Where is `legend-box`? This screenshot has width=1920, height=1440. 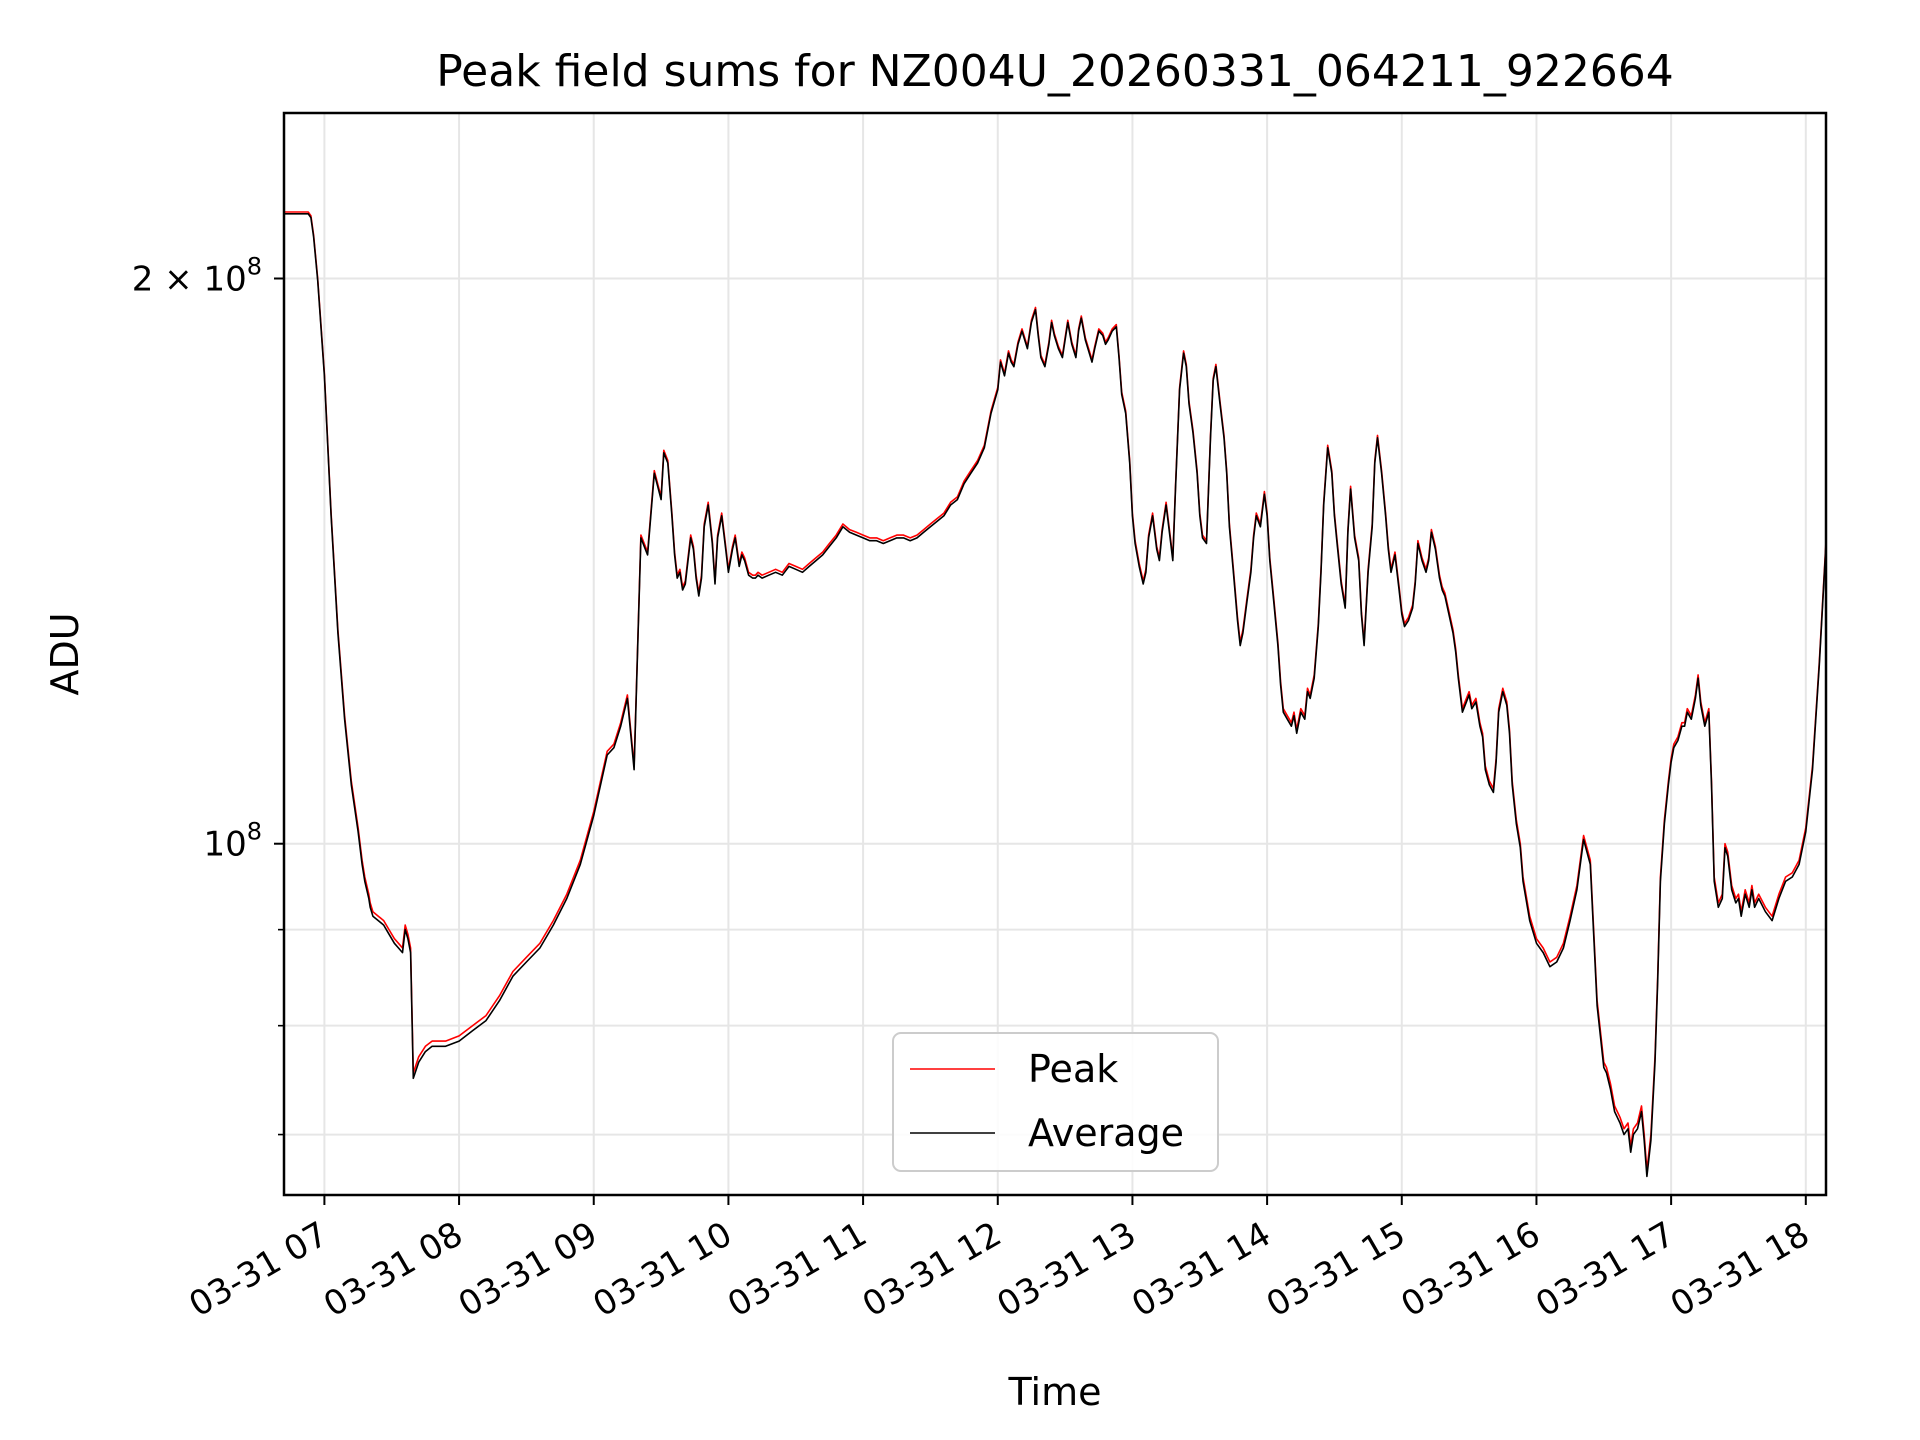 legend-box is located at coordinates (1055, 1102).